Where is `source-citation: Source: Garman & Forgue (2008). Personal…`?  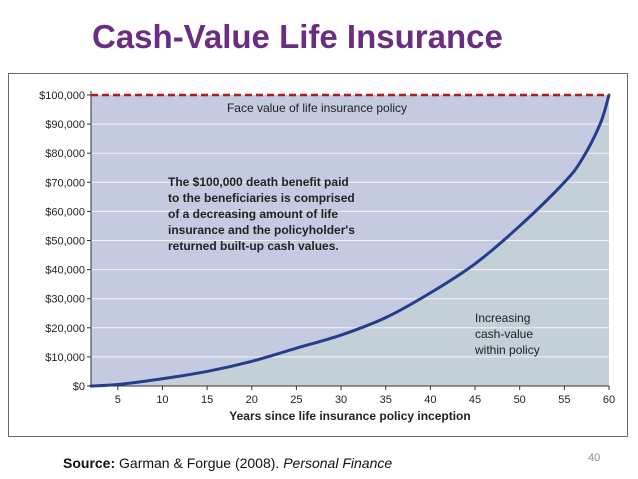 source-citation: Source: Garman & Forgue (2008). Personal… is located at coordinates (227, 463).